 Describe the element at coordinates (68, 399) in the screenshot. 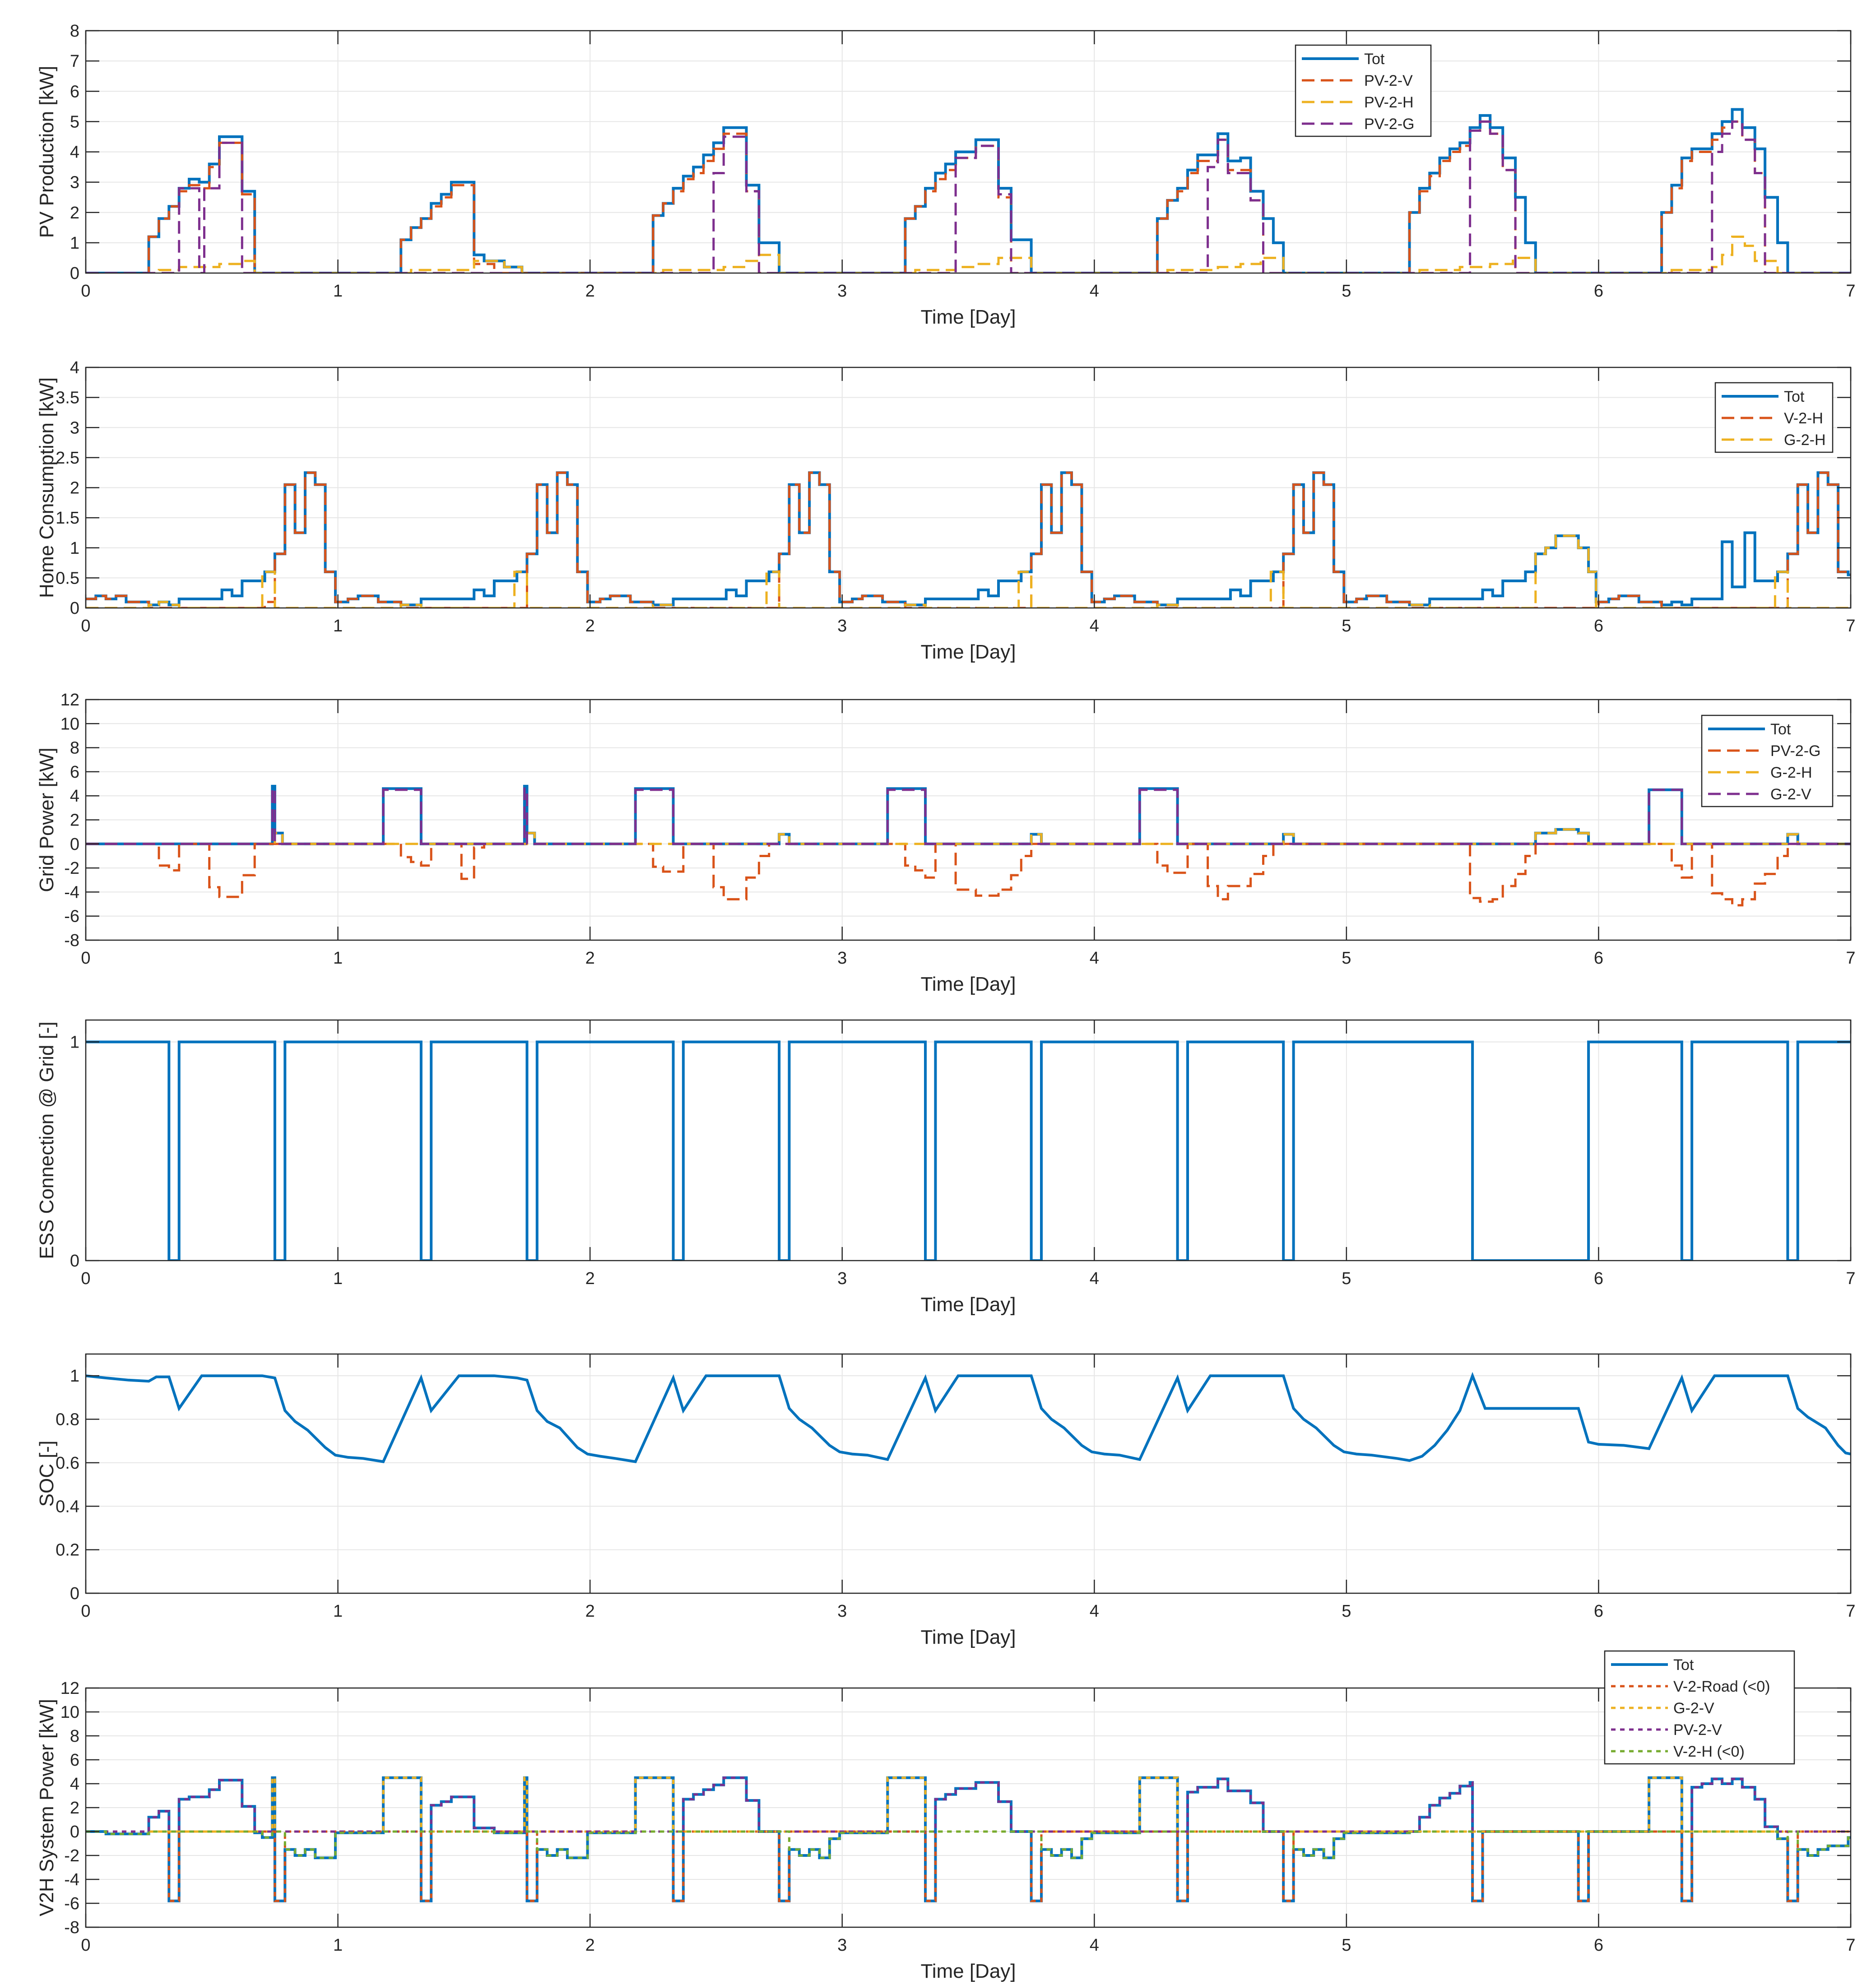

I see `y-tick-label: 3.5` at that location.